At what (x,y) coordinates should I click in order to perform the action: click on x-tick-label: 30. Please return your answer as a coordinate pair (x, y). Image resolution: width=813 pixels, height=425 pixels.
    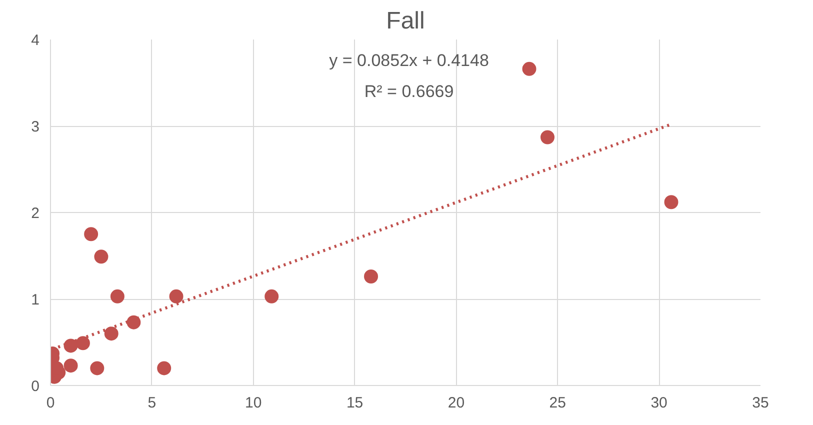
    Looking at the image, I should click on (659, 403).